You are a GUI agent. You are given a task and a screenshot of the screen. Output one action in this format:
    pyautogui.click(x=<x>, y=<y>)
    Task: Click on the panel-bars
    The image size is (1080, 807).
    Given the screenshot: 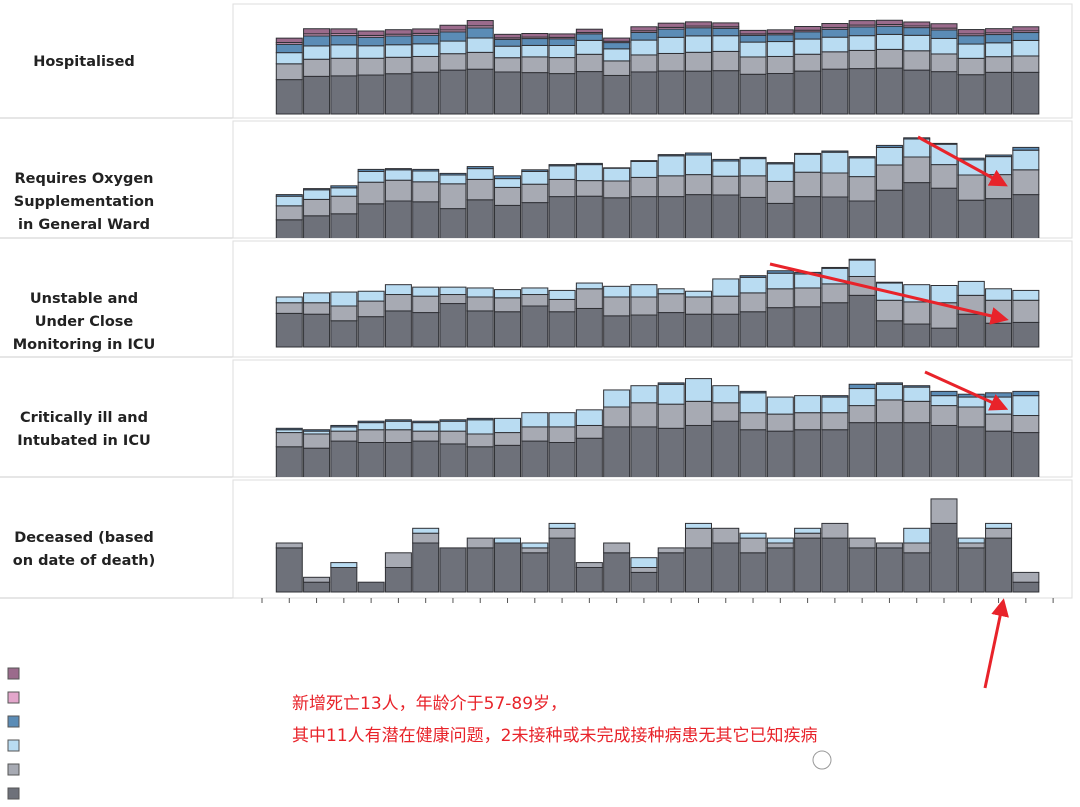 What is the action you would take?
    pyautogui.click(x=657, y=187)
    